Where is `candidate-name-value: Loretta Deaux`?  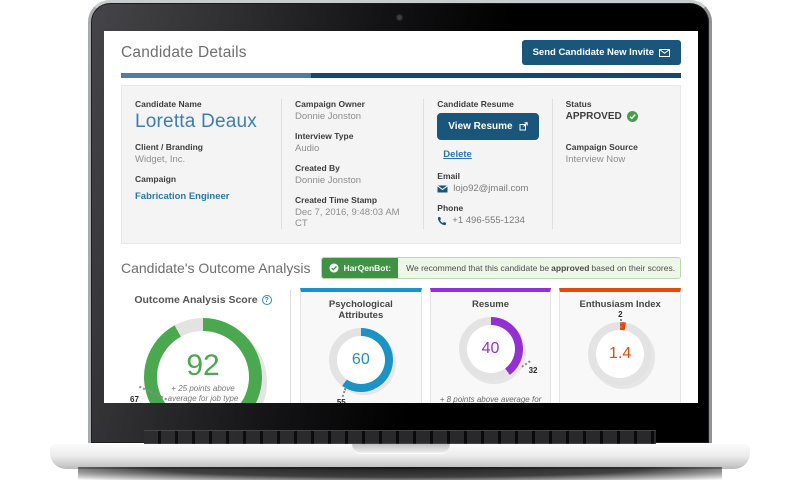 candidate-name-value: Loretta Deaux is located at coordinates (196, 121).